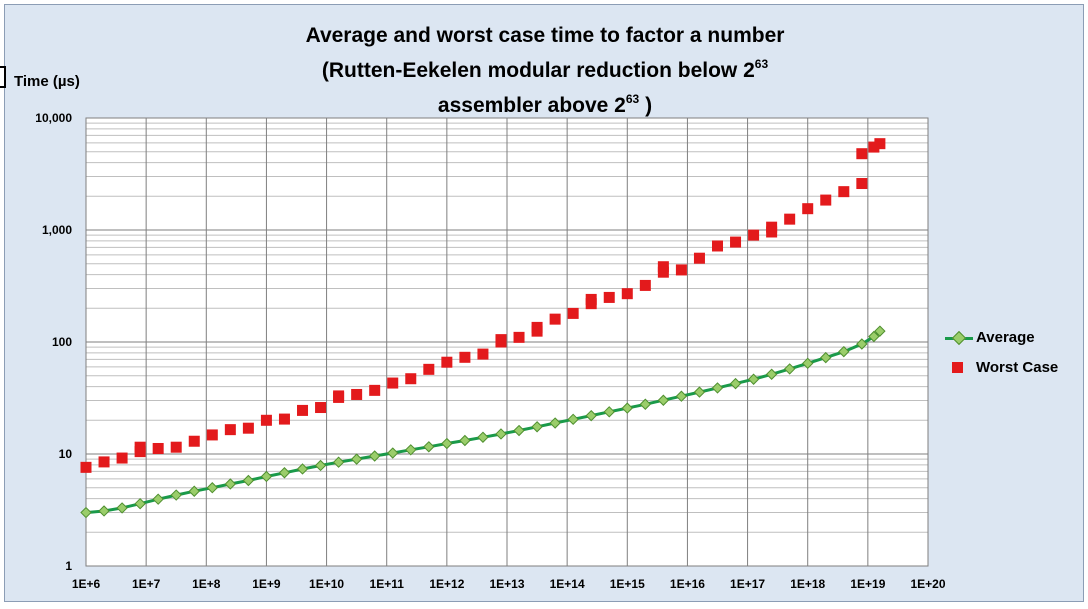 The height and width of the screenshot is (609, 1088). Describe the element at coordinates (146, 584) in the screenshot. I see `x-tick-label: 1E+7` at that location.